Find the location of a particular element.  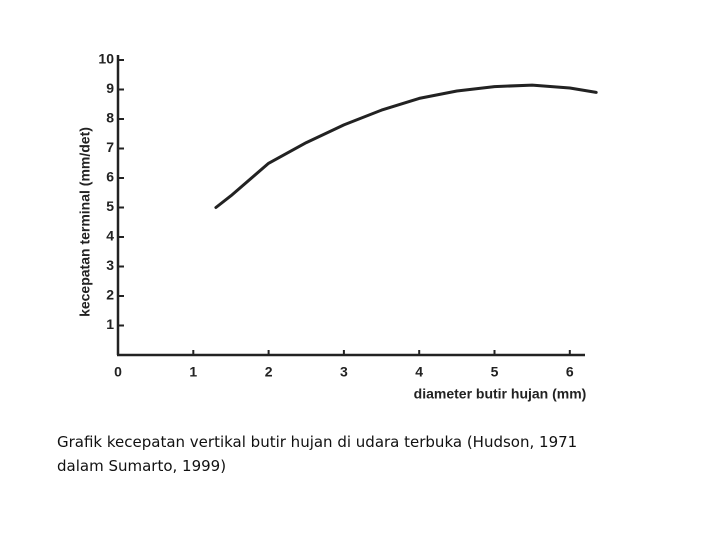

y-tick-label: 2 is located at coordinates (110, 295).